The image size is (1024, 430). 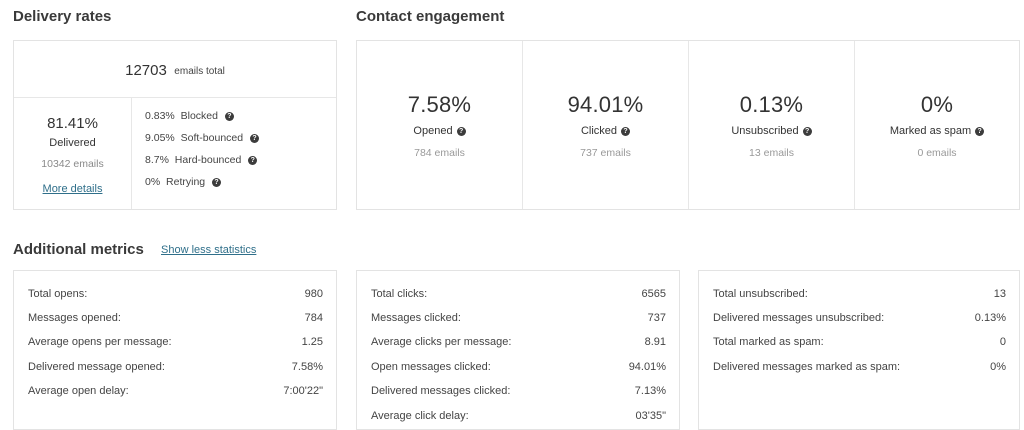 I want to click on engagement-unsubscribed: 0.13% Unsubscribed? 13 emails, so click(x=772, y=125).